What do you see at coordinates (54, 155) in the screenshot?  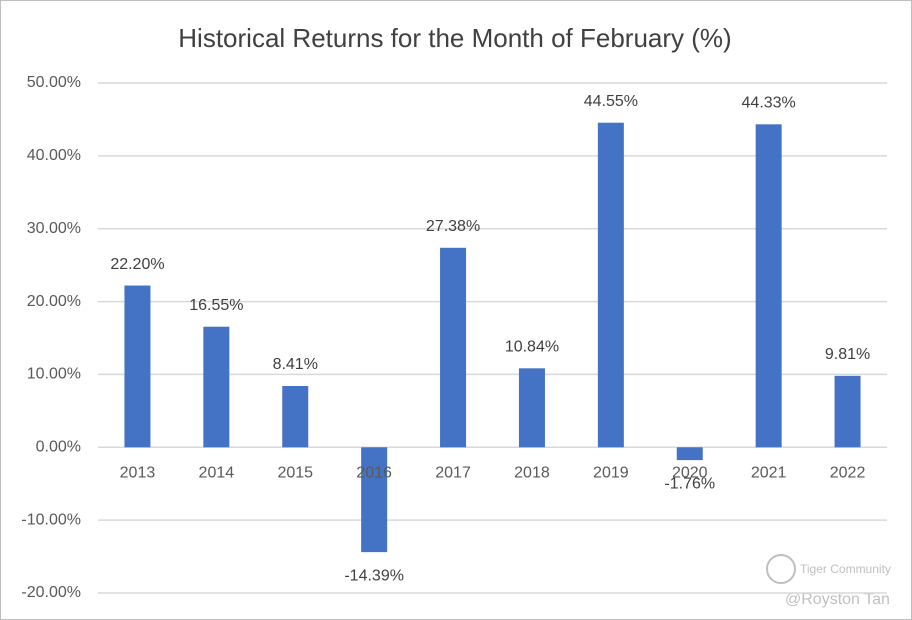 I see `y-tick-label: 40.00%` at bounding box center [54, 155].